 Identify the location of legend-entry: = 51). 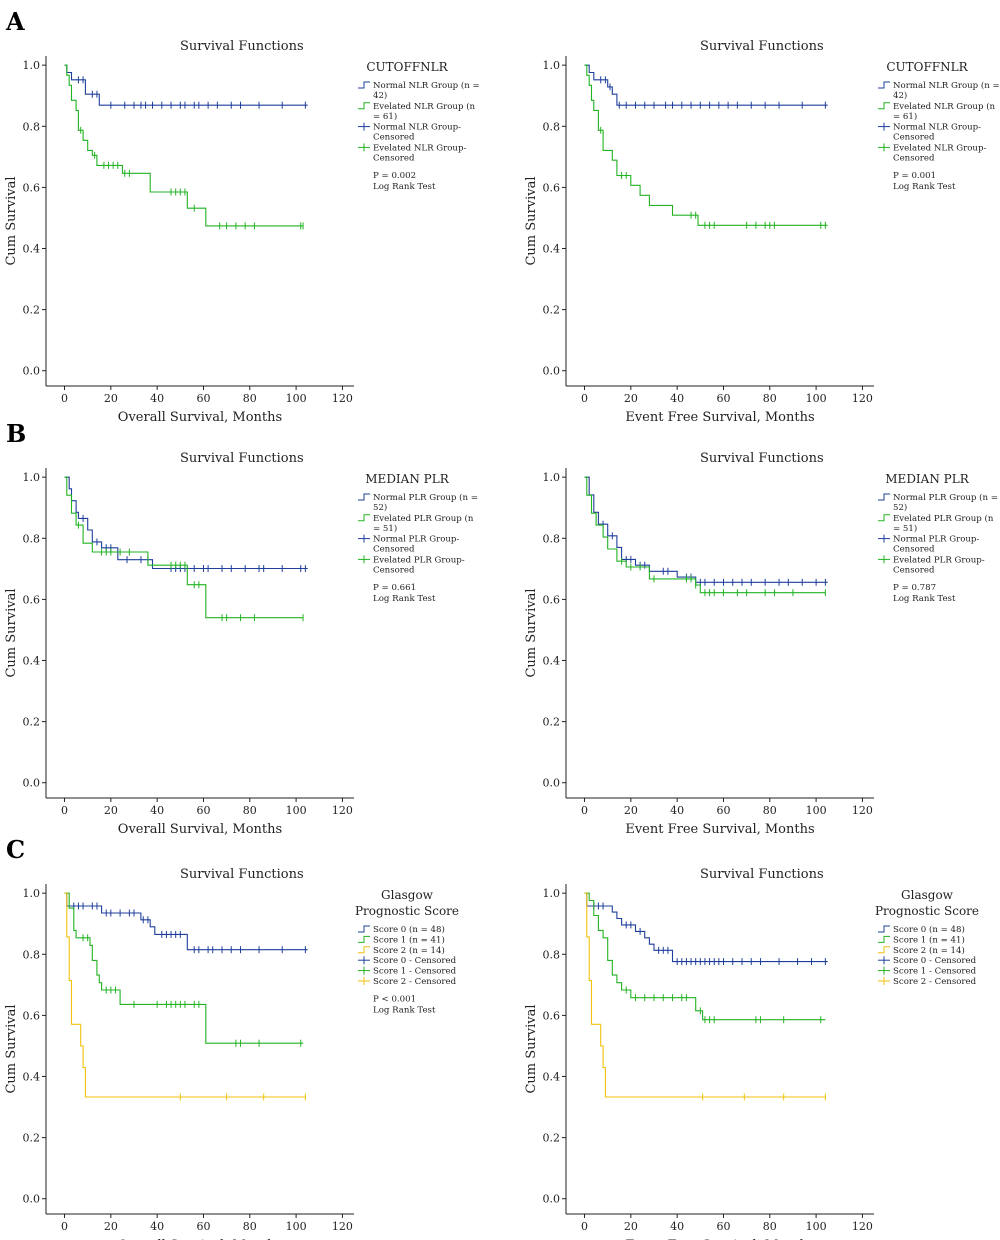
(905, 528).